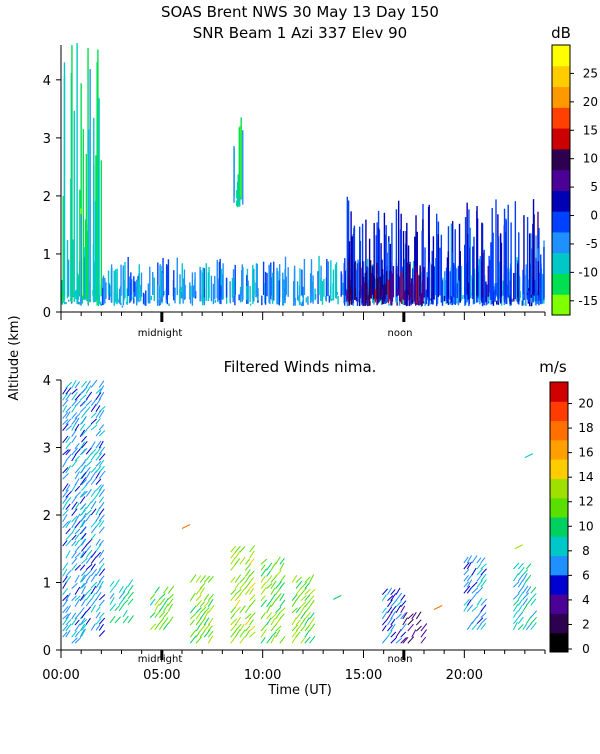  I want to click on winds-colorbar-tick-label: 12, so click(585, 502).